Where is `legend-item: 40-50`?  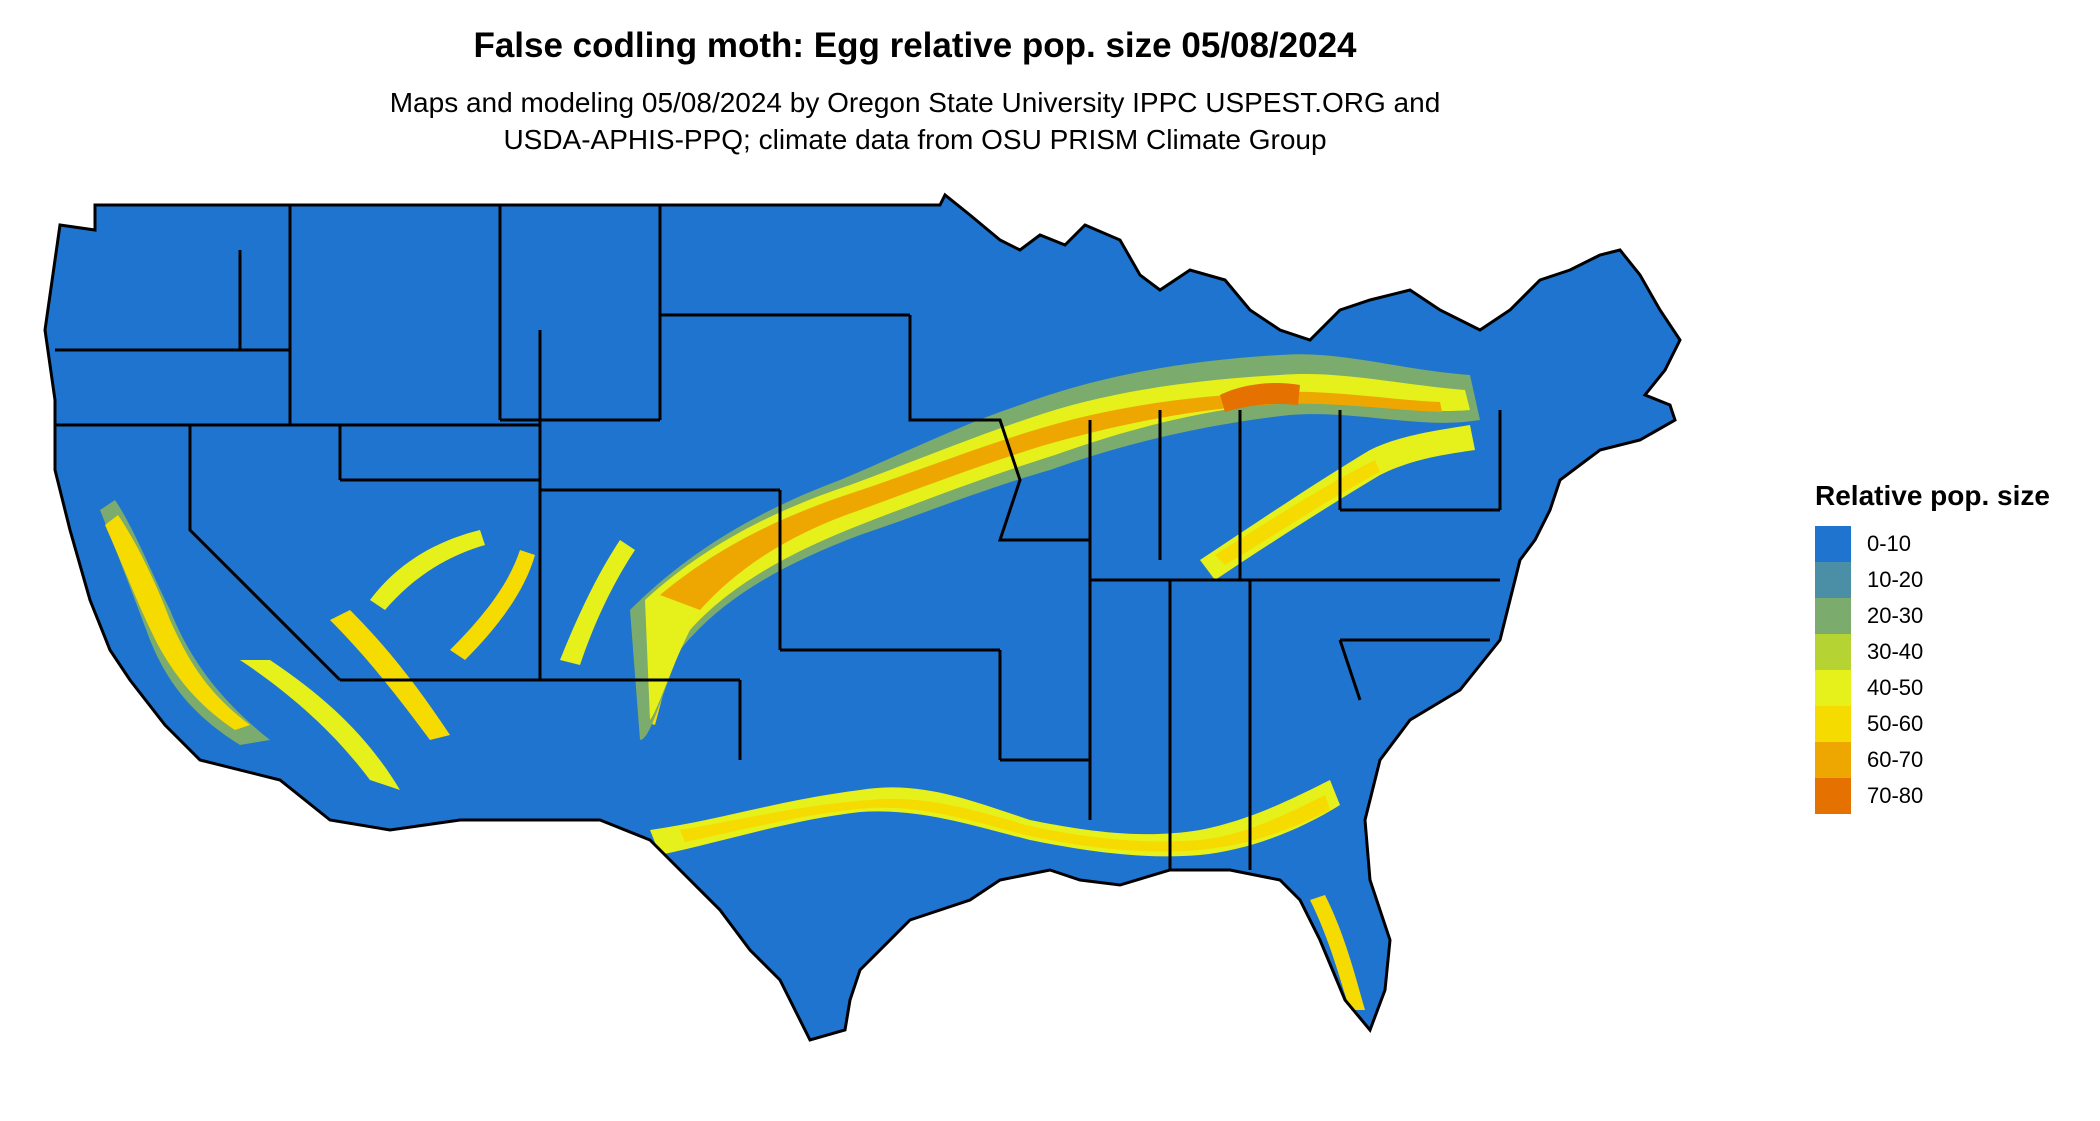 legend-item: 40-50 is located at coordinates (1932, 688).